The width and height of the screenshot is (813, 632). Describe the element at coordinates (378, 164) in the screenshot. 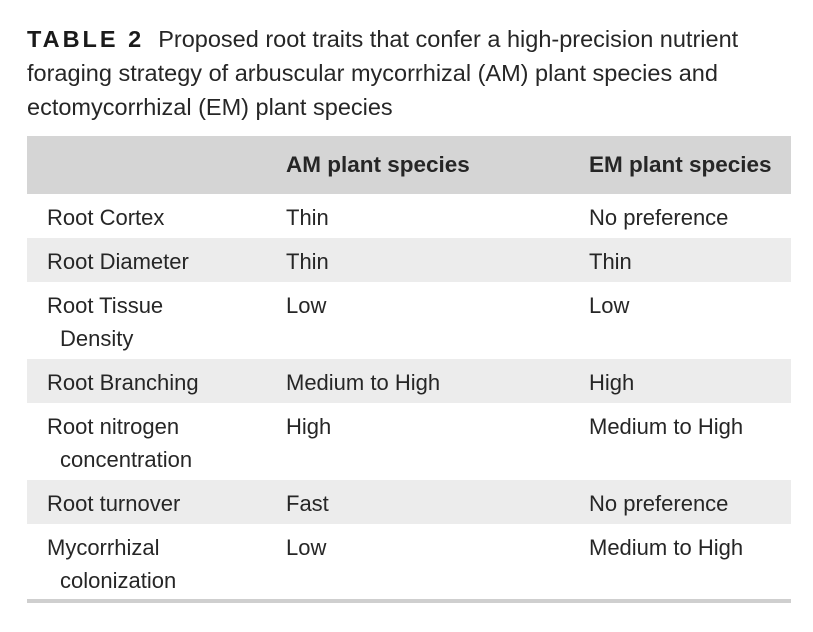

I see `header-am-plant-species: AM plant species` at that location.